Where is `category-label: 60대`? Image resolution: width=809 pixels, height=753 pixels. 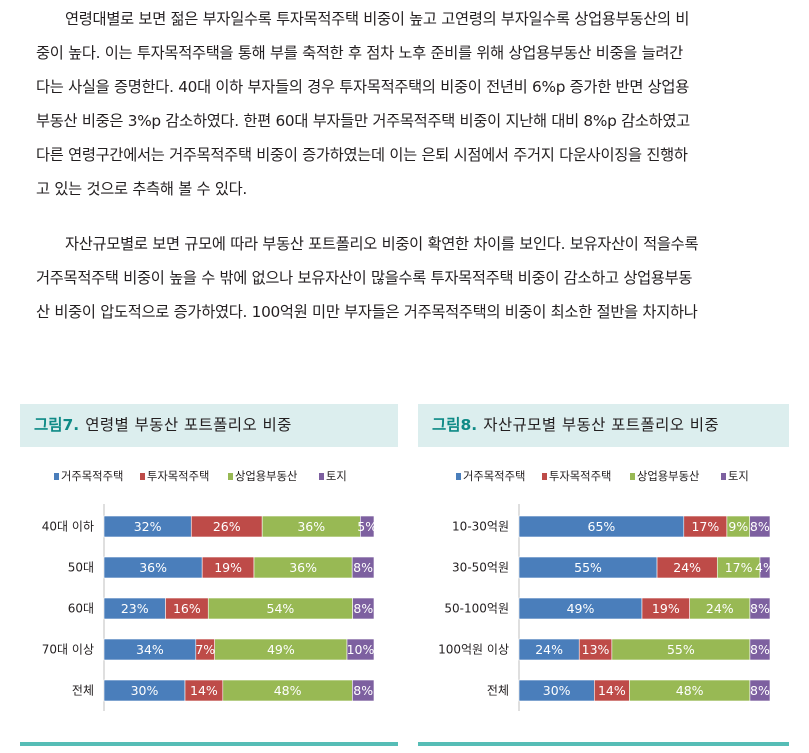
category-label: 60대 is located at coordinates (81, 609).